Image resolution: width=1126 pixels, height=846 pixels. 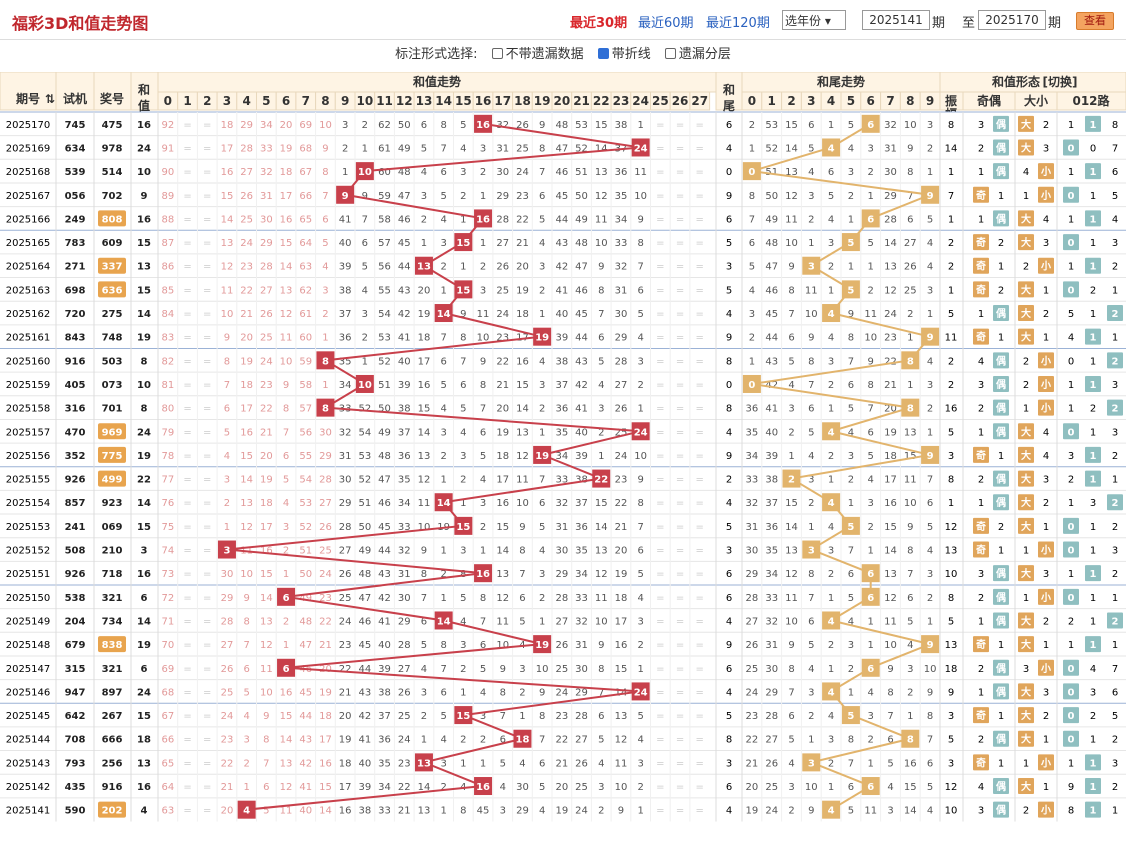 What do you see at coordinates (666, 23) in the screenshot?
I see `period-link-60: 最近60期` at bounding box center [666, 23].